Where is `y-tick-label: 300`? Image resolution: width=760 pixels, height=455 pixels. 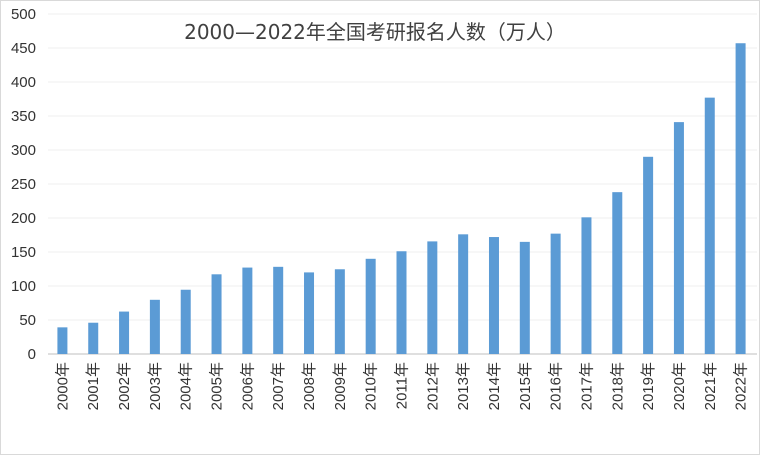 y-tick-label: 300 is located at coordinates (23, 150).